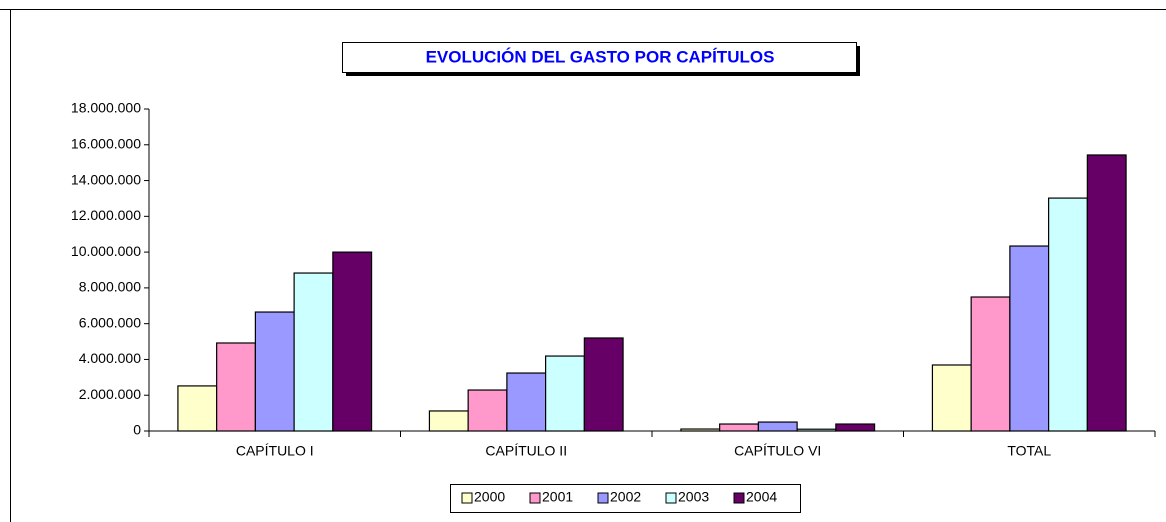 The image size is (1166, 522). What do you see at coordinates (625, 497) in the screenshot?
I see `legend-label: 2002` at bounding box center [625, 497].